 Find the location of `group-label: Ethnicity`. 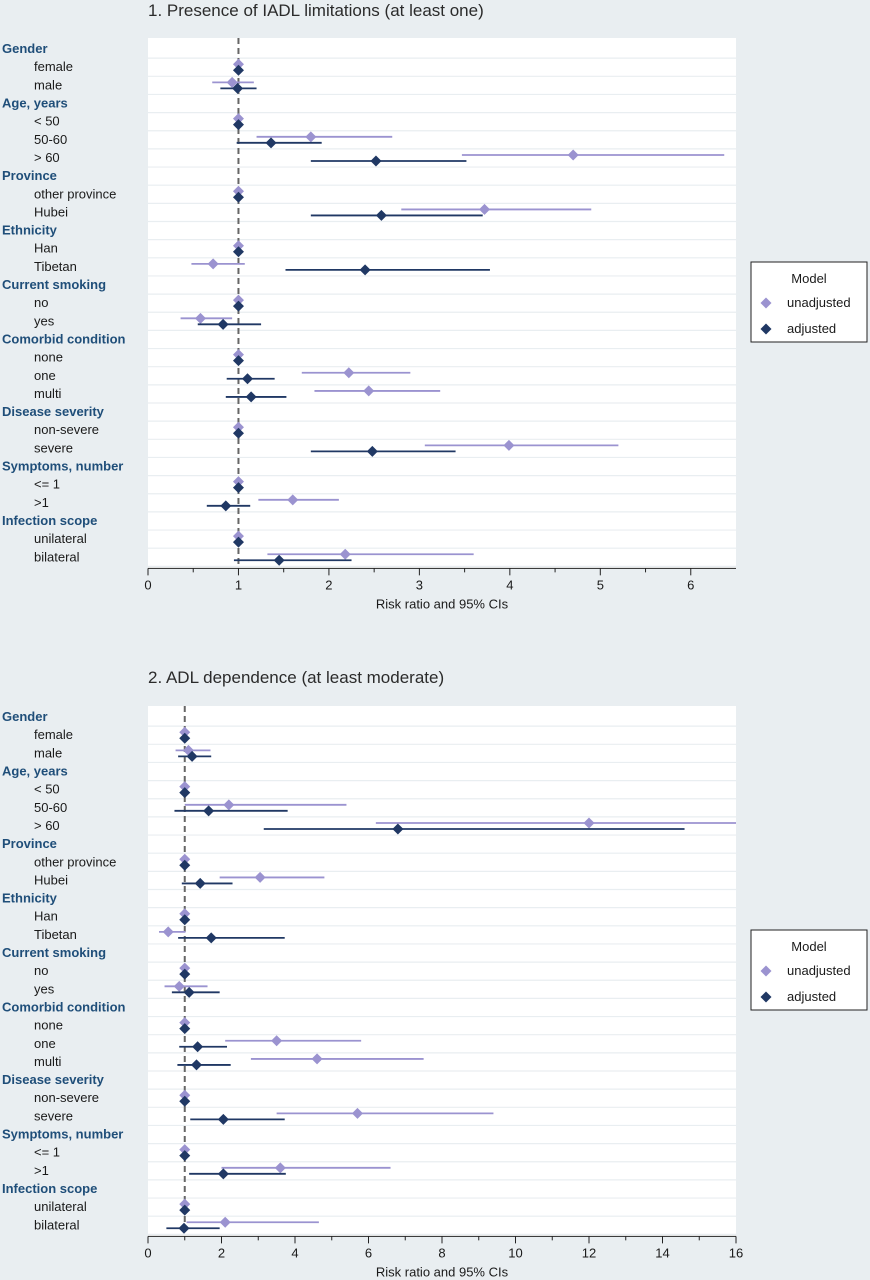

group-label: Ethnicity is located at coordinates (30, 898).